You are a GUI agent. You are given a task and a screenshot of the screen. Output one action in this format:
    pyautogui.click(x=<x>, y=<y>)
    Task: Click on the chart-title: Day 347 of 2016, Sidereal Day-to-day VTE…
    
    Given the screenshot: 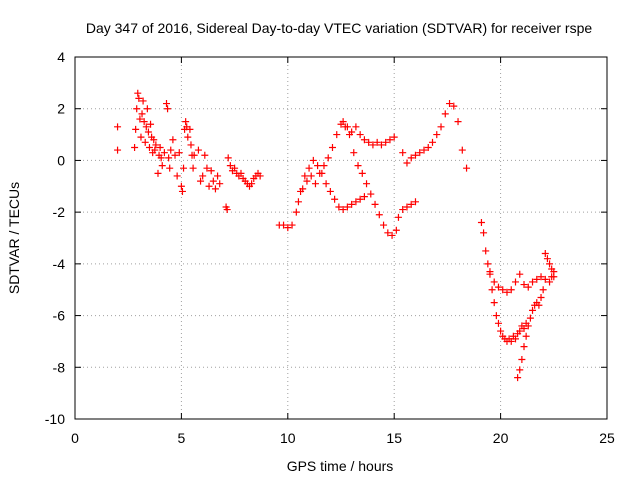 What is the action you would take?
    pyautogui.click(x=339, y=28)
    